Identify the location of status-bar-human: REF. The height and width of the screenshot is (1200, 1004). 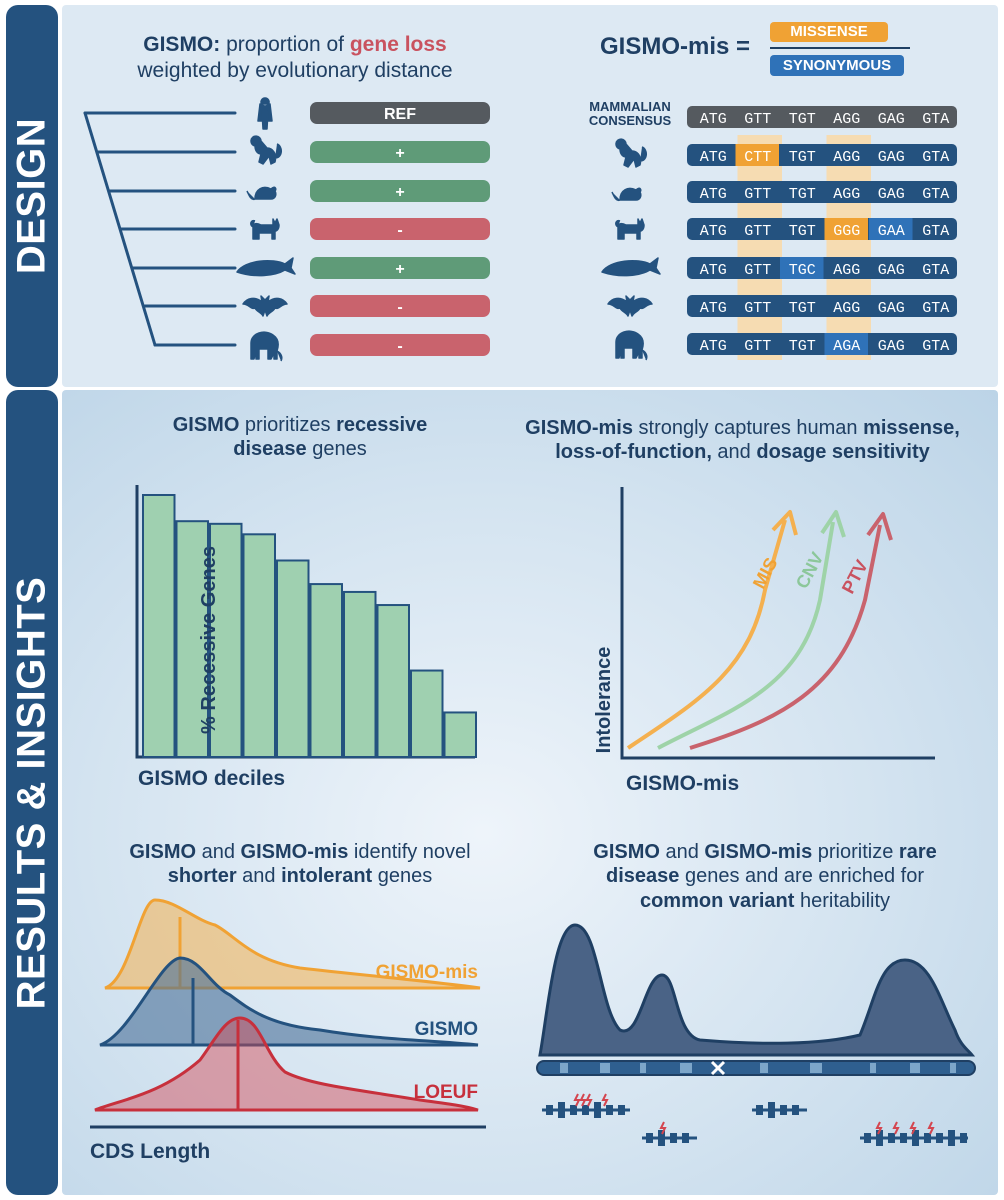
(400, 113).